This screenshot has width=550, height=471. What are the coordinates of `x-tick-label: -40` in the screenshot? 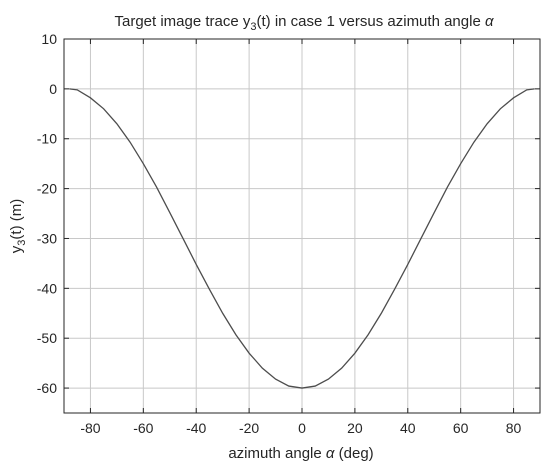 It's located at (196, 428).